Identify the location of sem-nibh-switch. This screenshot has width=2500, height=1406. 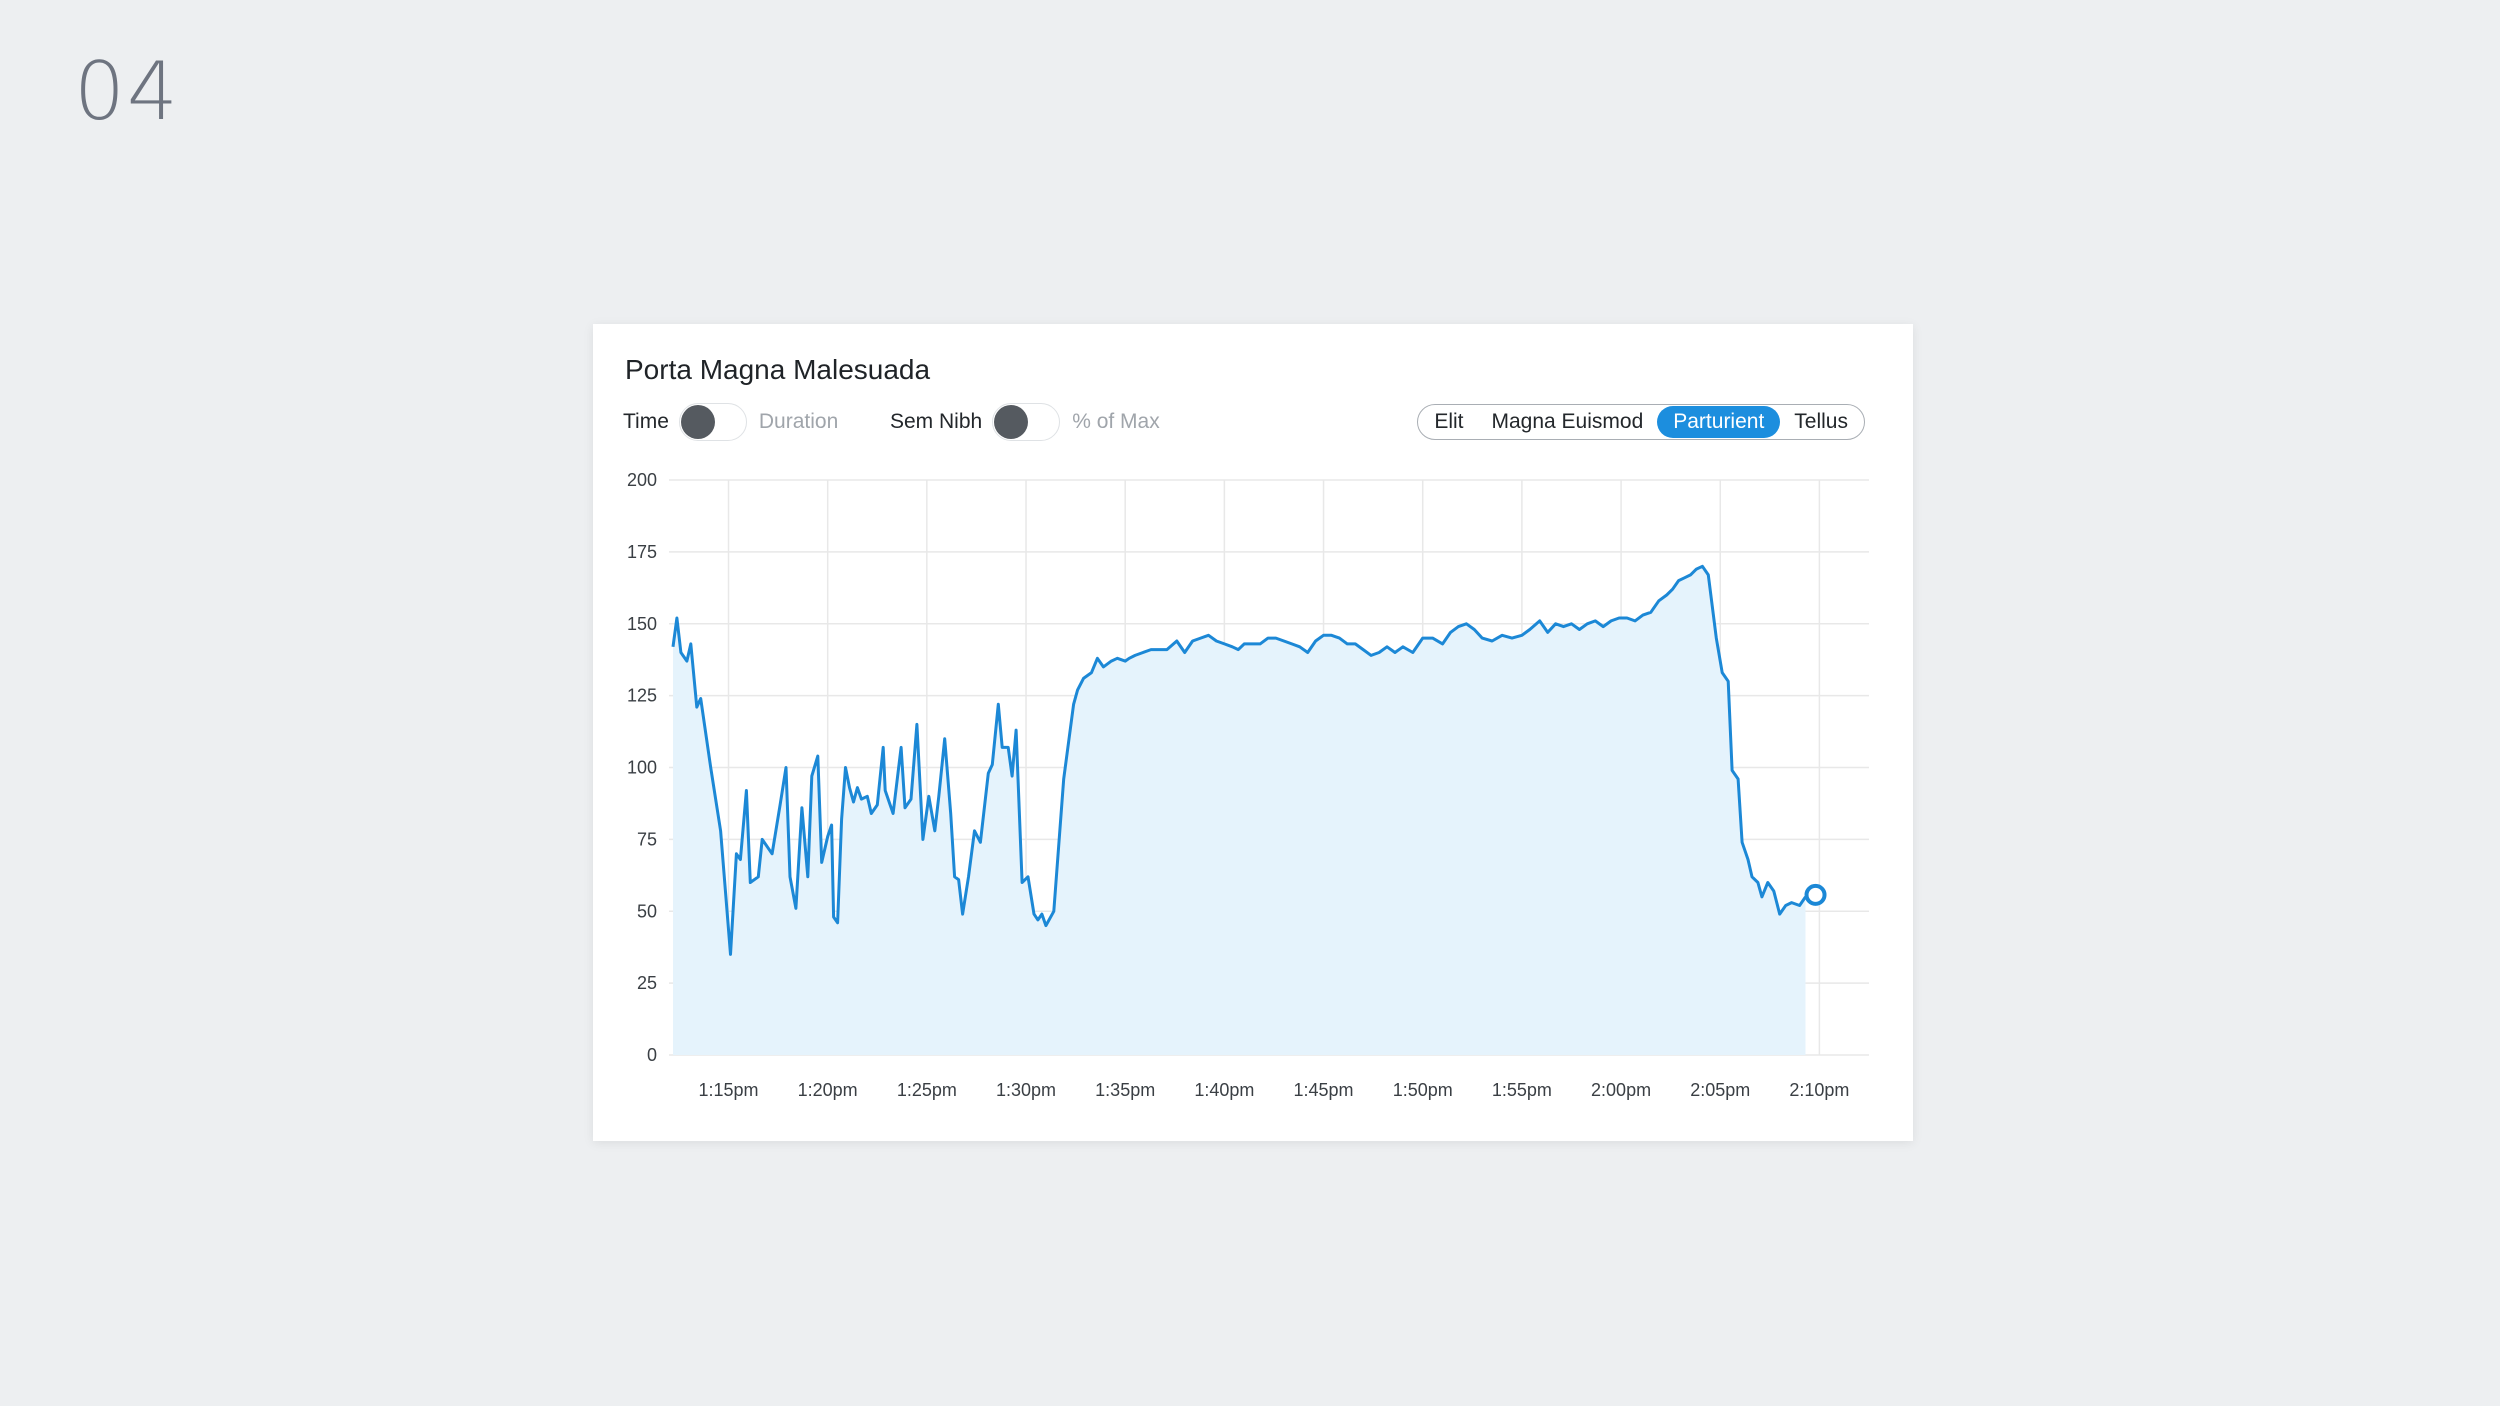
(1026, 422).